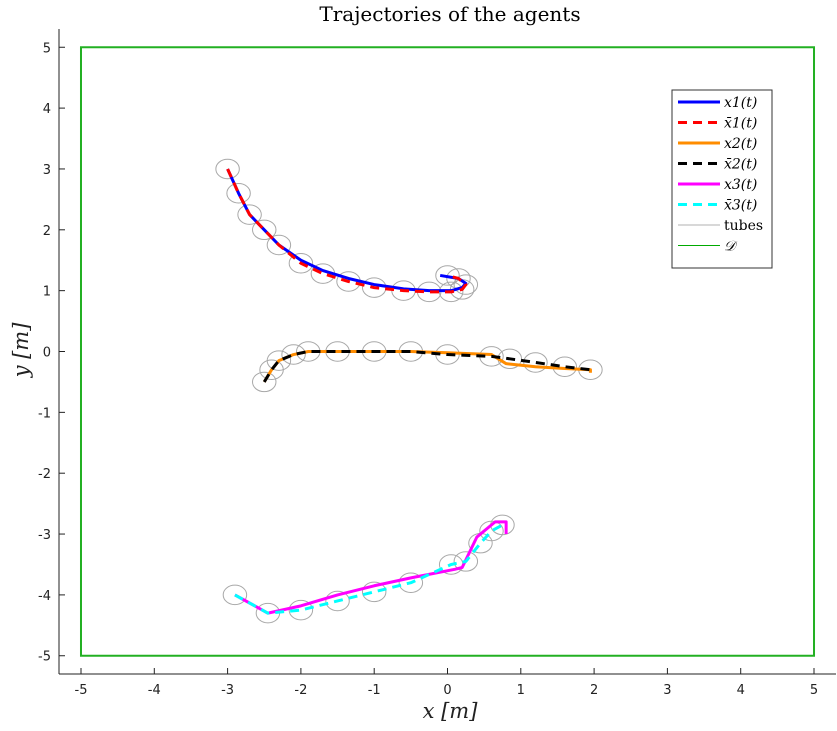 The height and width of the screenshot is (731, 837). I want to click on x-tick-label: 4, so click(741, 690).